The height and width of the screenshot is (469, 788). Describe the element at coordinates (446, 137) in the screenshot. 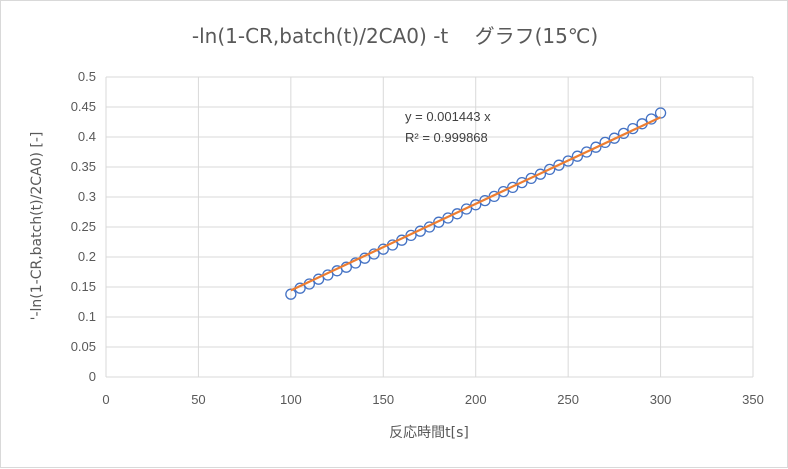

I see `r-squared-label: R² = 0.999868` at that location.